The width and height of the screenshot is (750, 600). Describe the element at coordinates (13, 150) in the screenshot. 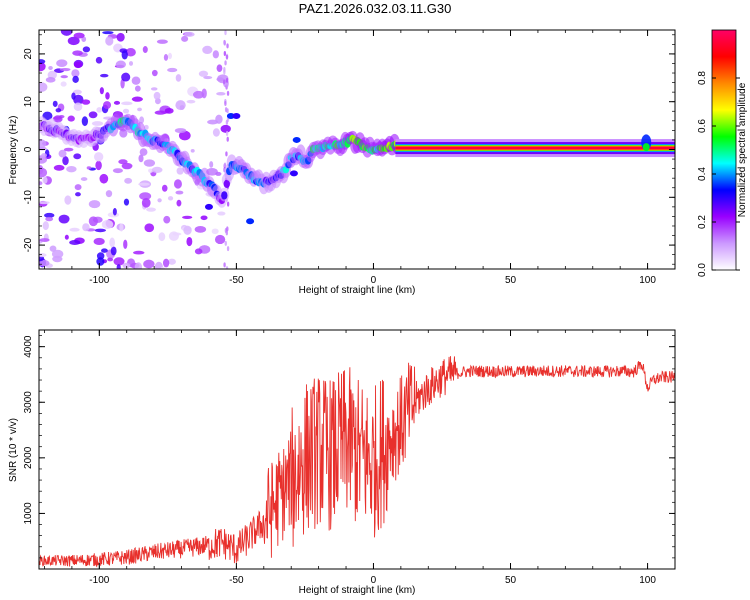

I see `spectrogram-y-label: Frequency (Hz)` at that location.